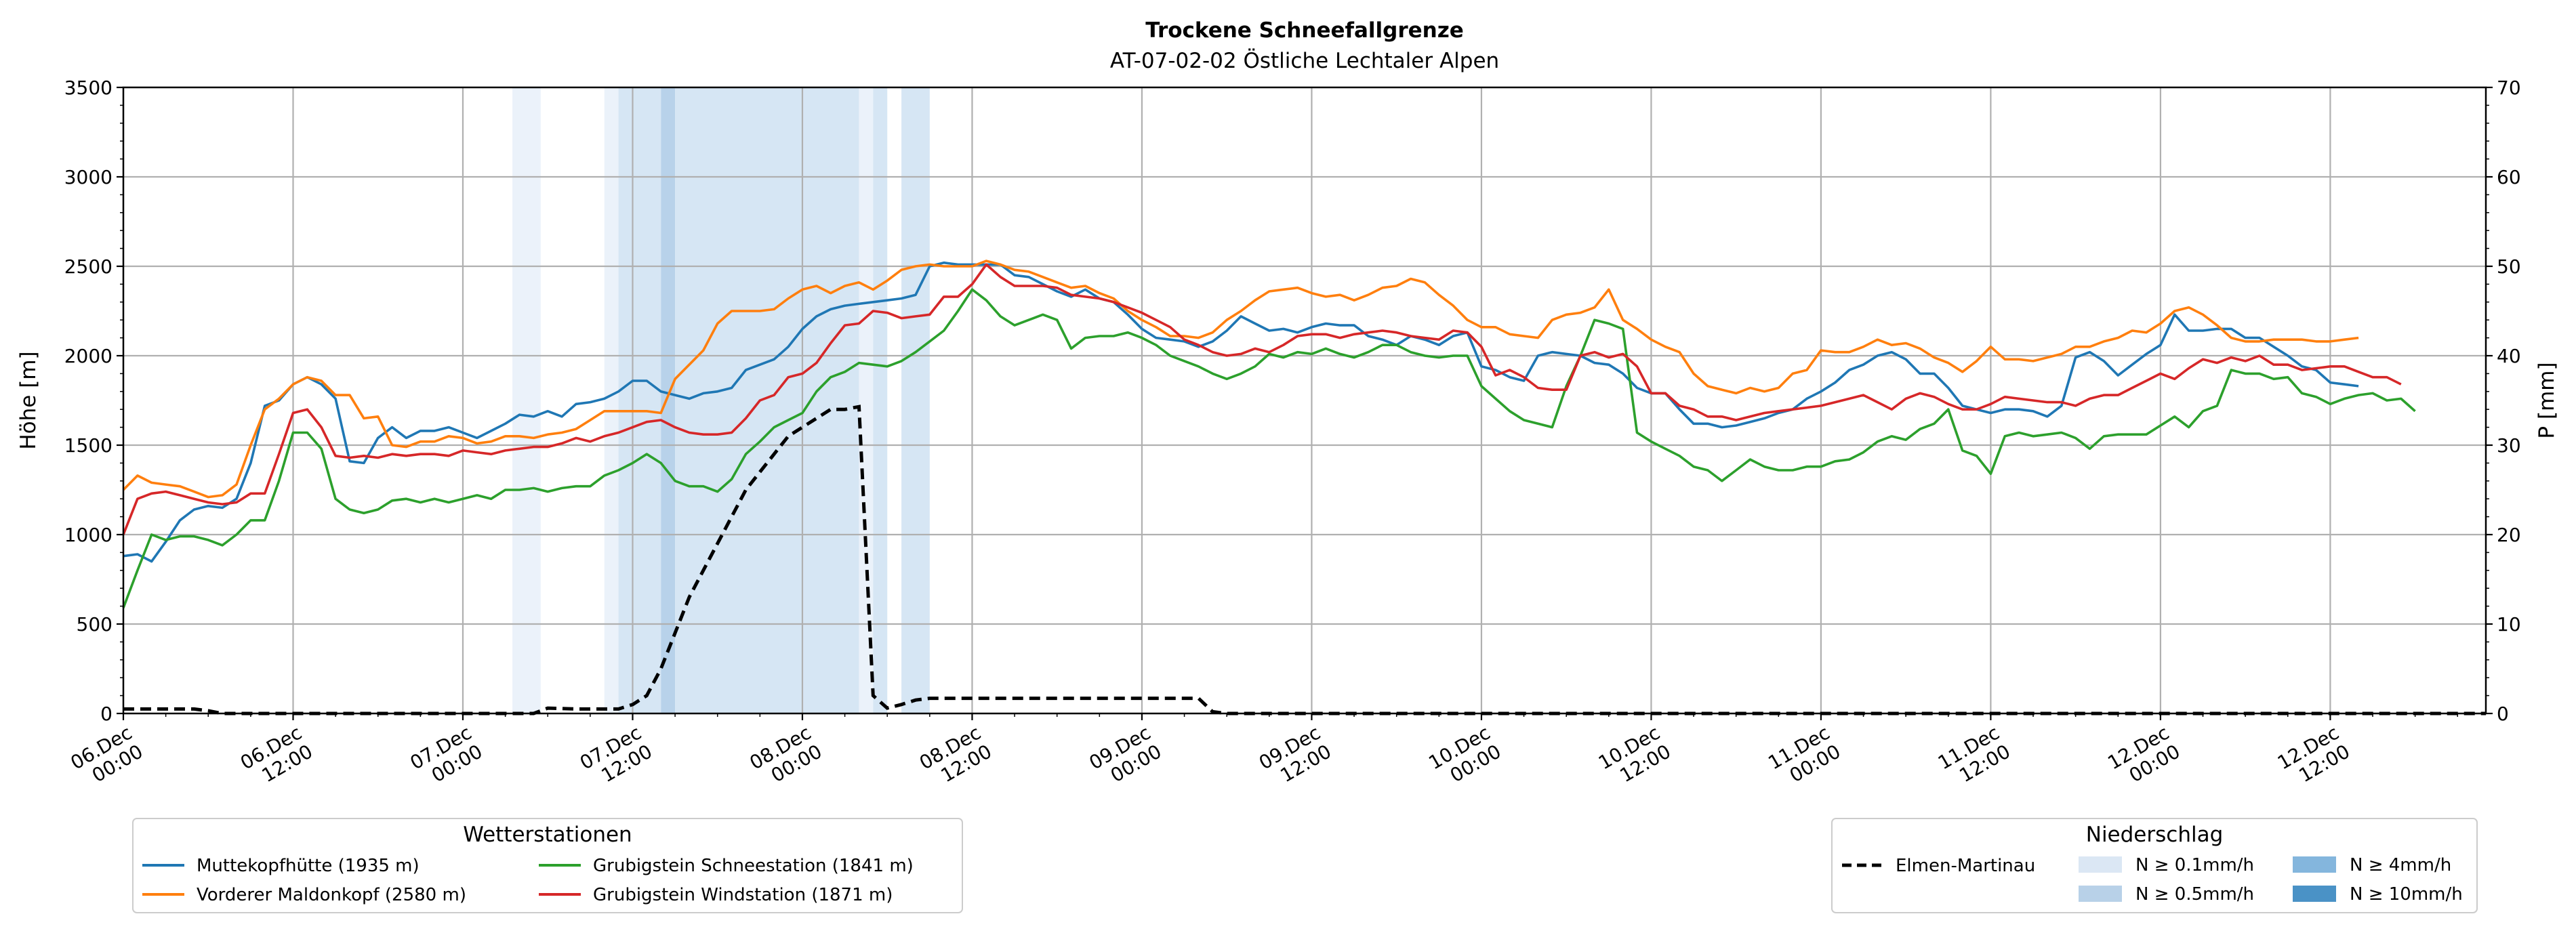  What do you see at coordinates (2509, 356) in the screenshot?
I see `y2-tick-label: 40` at bounding box center [2509, 356].